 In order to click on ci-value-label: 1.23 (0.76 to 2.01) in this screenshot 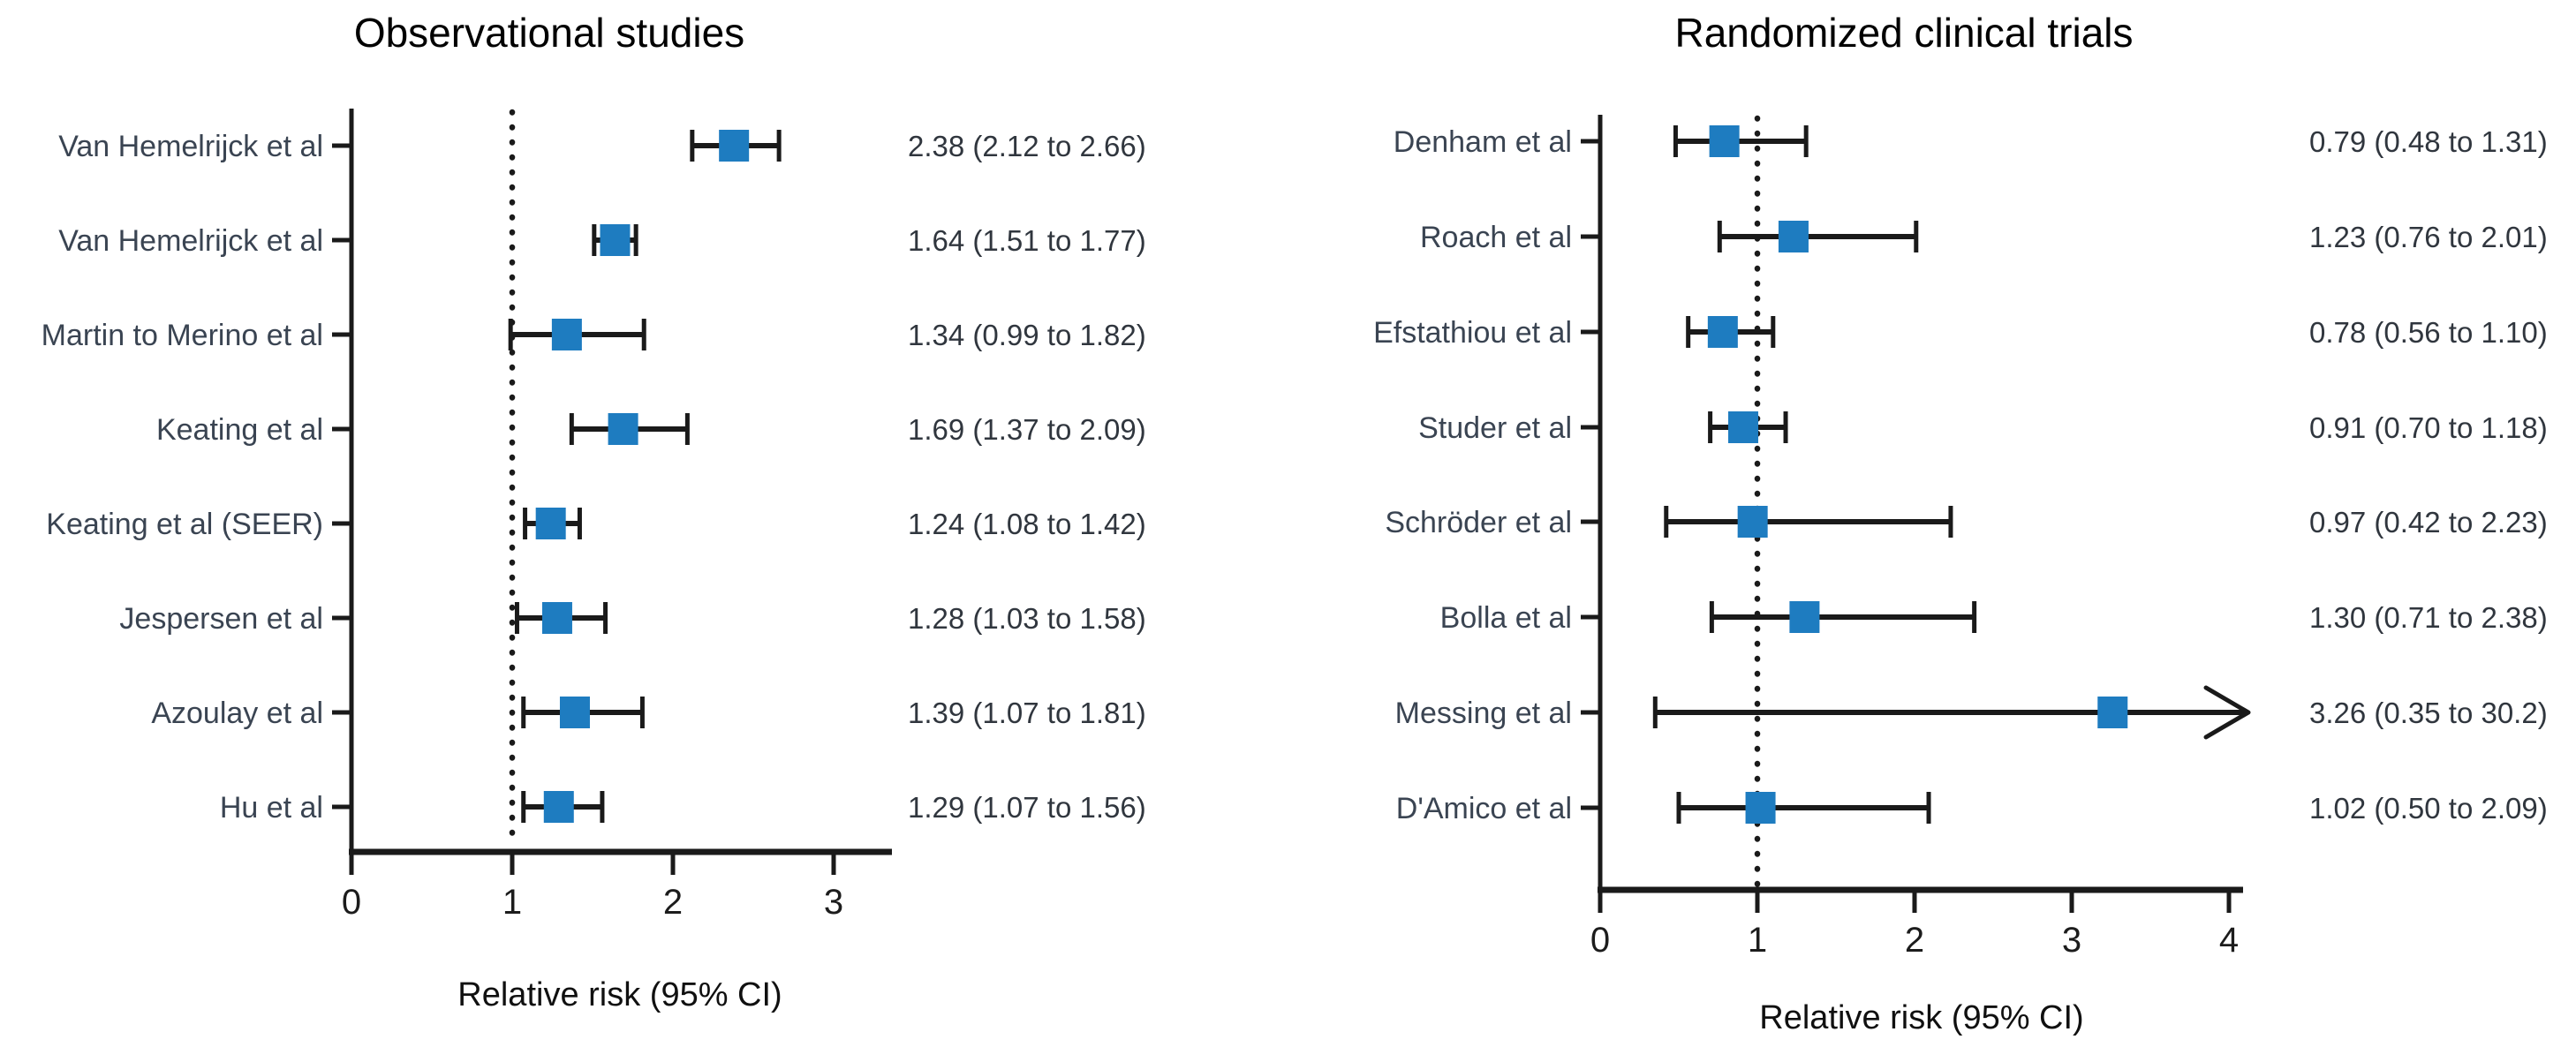, I will do `click(2428, 237)`.